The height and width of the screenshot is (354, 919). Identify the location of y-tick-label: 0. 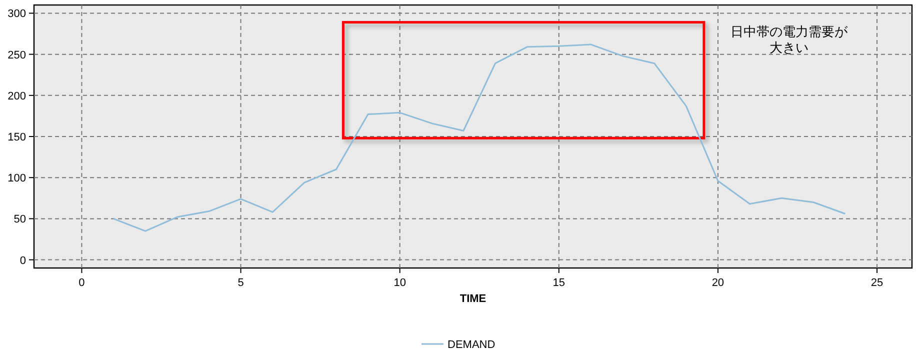
(23, 260).